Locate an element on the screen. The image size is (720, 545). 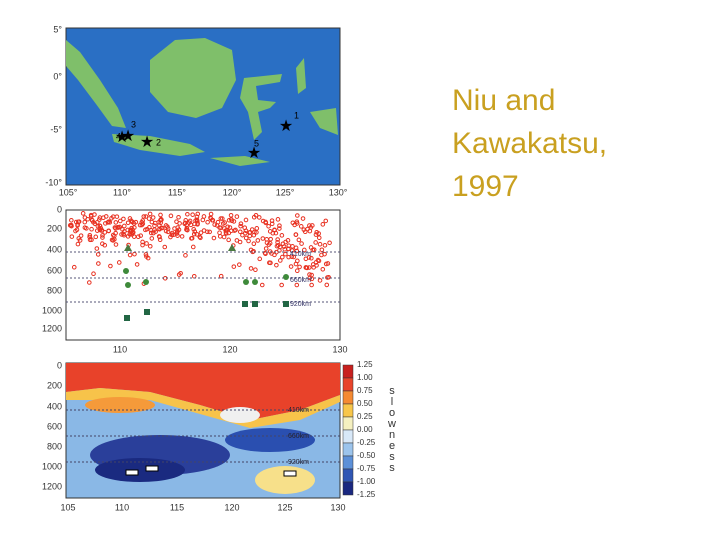
tomography-panel is located at coordinates (203, 430).